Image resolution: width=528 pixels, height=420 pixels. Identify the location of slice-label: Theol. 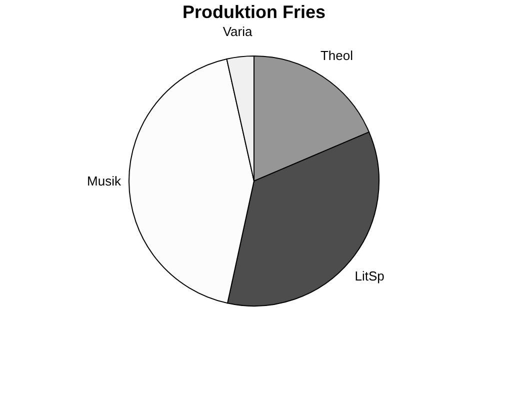
(337, 55).